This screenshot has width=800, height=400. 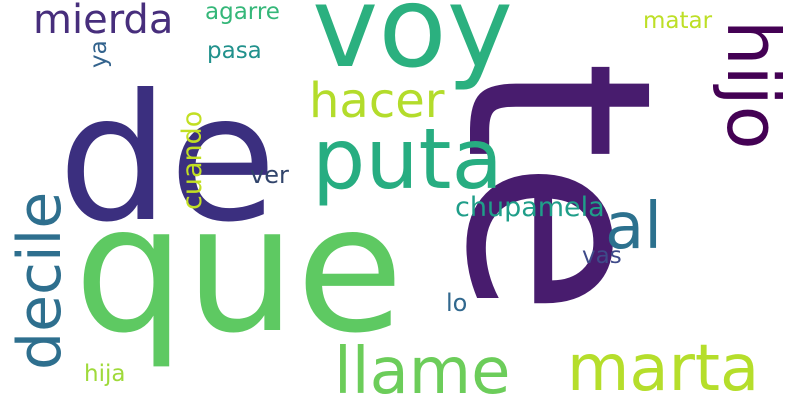 I want to click on word-decile: decile, so click(x=40, y=281).